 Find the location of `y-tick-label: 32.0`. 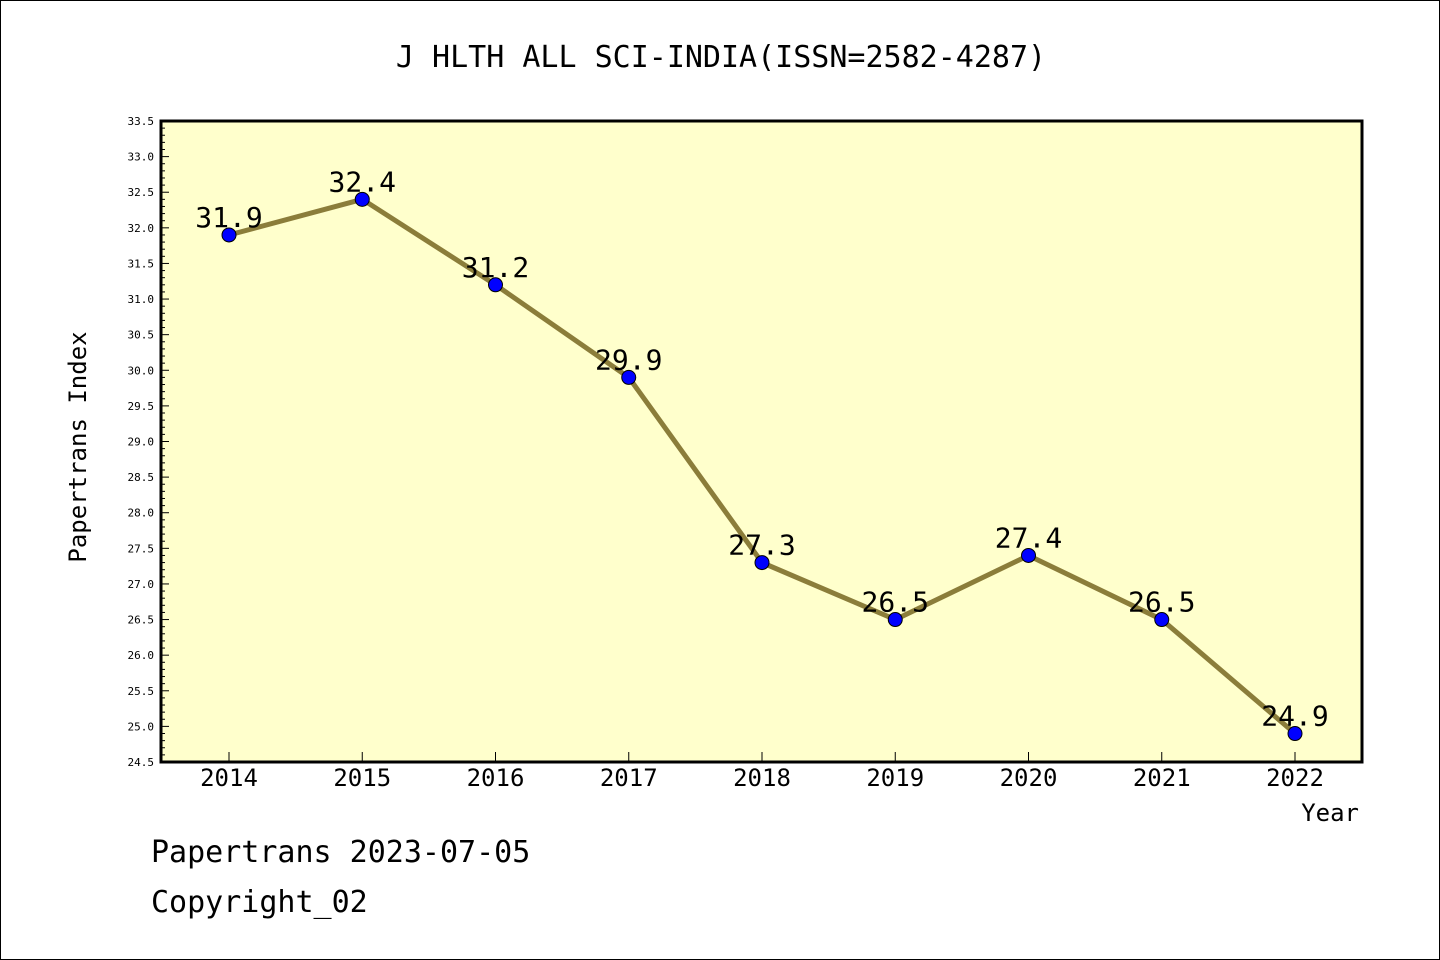

y-tick-label: 32.0 is located at coordinates (141, 228).